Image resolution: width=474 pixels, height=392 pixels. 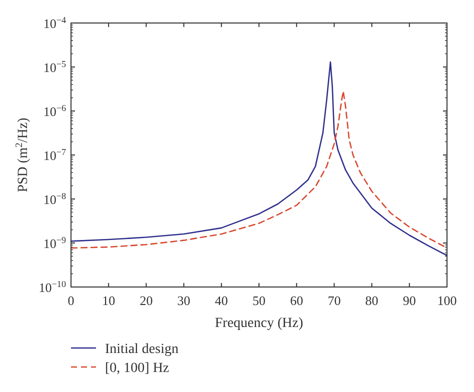 What do you see at coordinates (71, 300) in the screenshot?
I see `x-tick-label: 0` at bounding box center [71, 300].